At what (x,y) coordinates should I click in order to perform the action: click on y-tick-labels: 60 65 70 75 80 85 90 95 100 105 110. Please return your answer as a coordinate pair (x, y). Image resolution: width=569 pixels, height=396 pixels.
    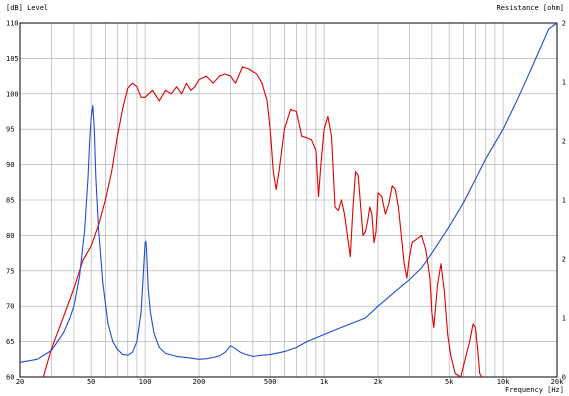
    Looking at the image, I should click on (12, 201).